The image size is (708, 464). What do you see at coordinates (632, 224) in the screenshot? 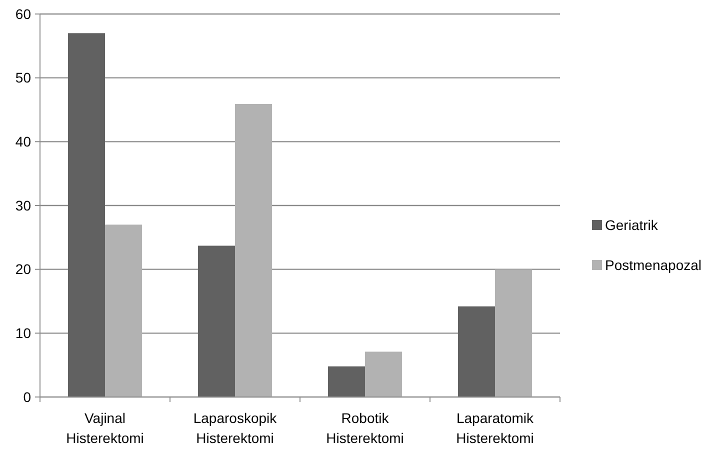
I see `legend-label: Geriatrik` at bounding box center [632, 224].